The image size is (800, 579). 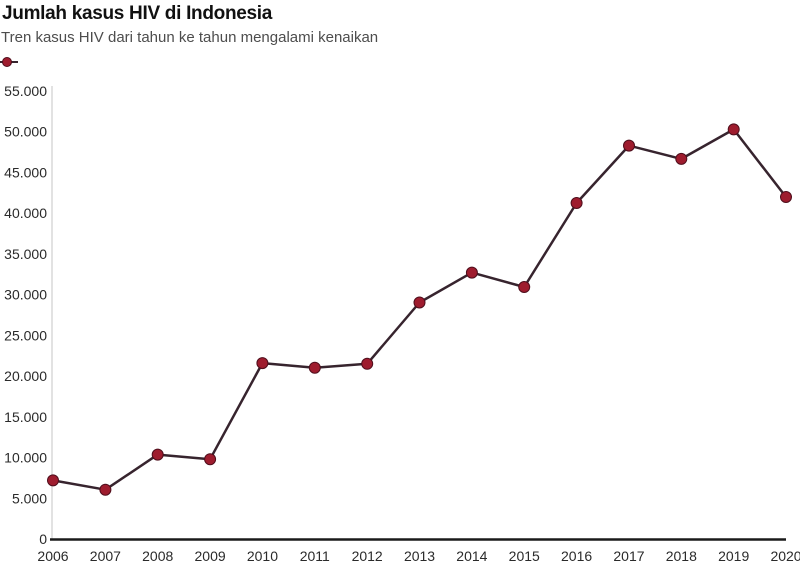 I want to click on y-tick-label: 25.000, so click(x=25, y=335).